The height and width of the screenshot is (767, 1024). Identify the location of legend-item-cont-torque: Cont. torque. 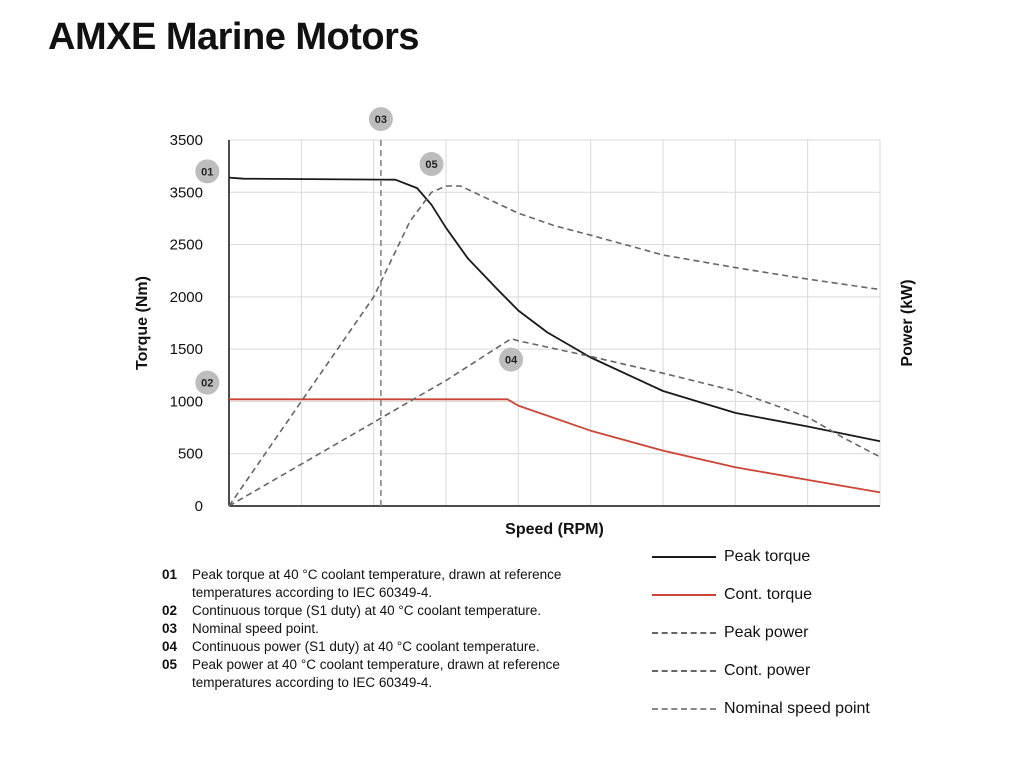
(761, 595).